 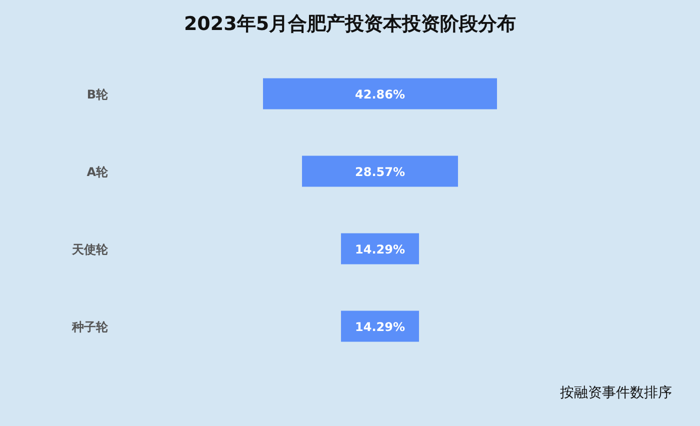 I want to click on text: 按融资事件数排序, so click(x=616, y=393).